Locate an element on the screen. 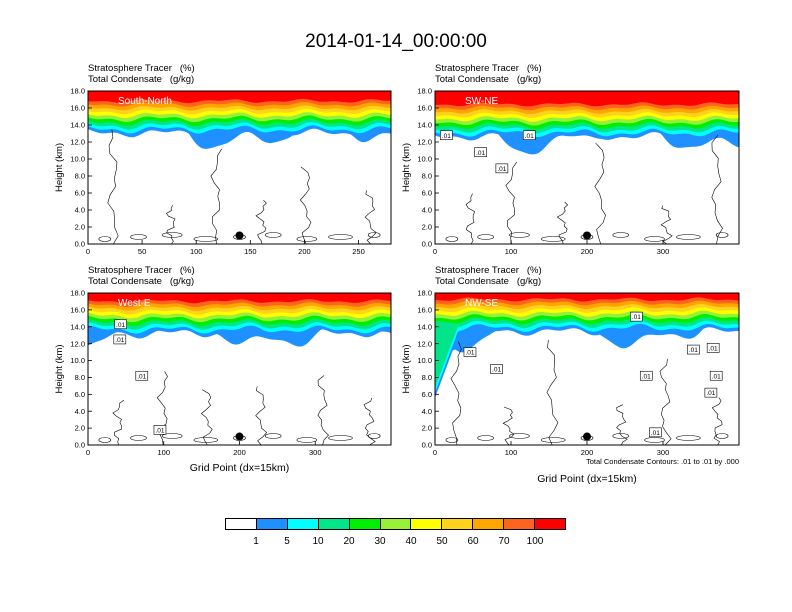 Image resolution: width=792 pixels, height=612 pixels. colorbar-label: 70 is located at coordinates (504, 541).